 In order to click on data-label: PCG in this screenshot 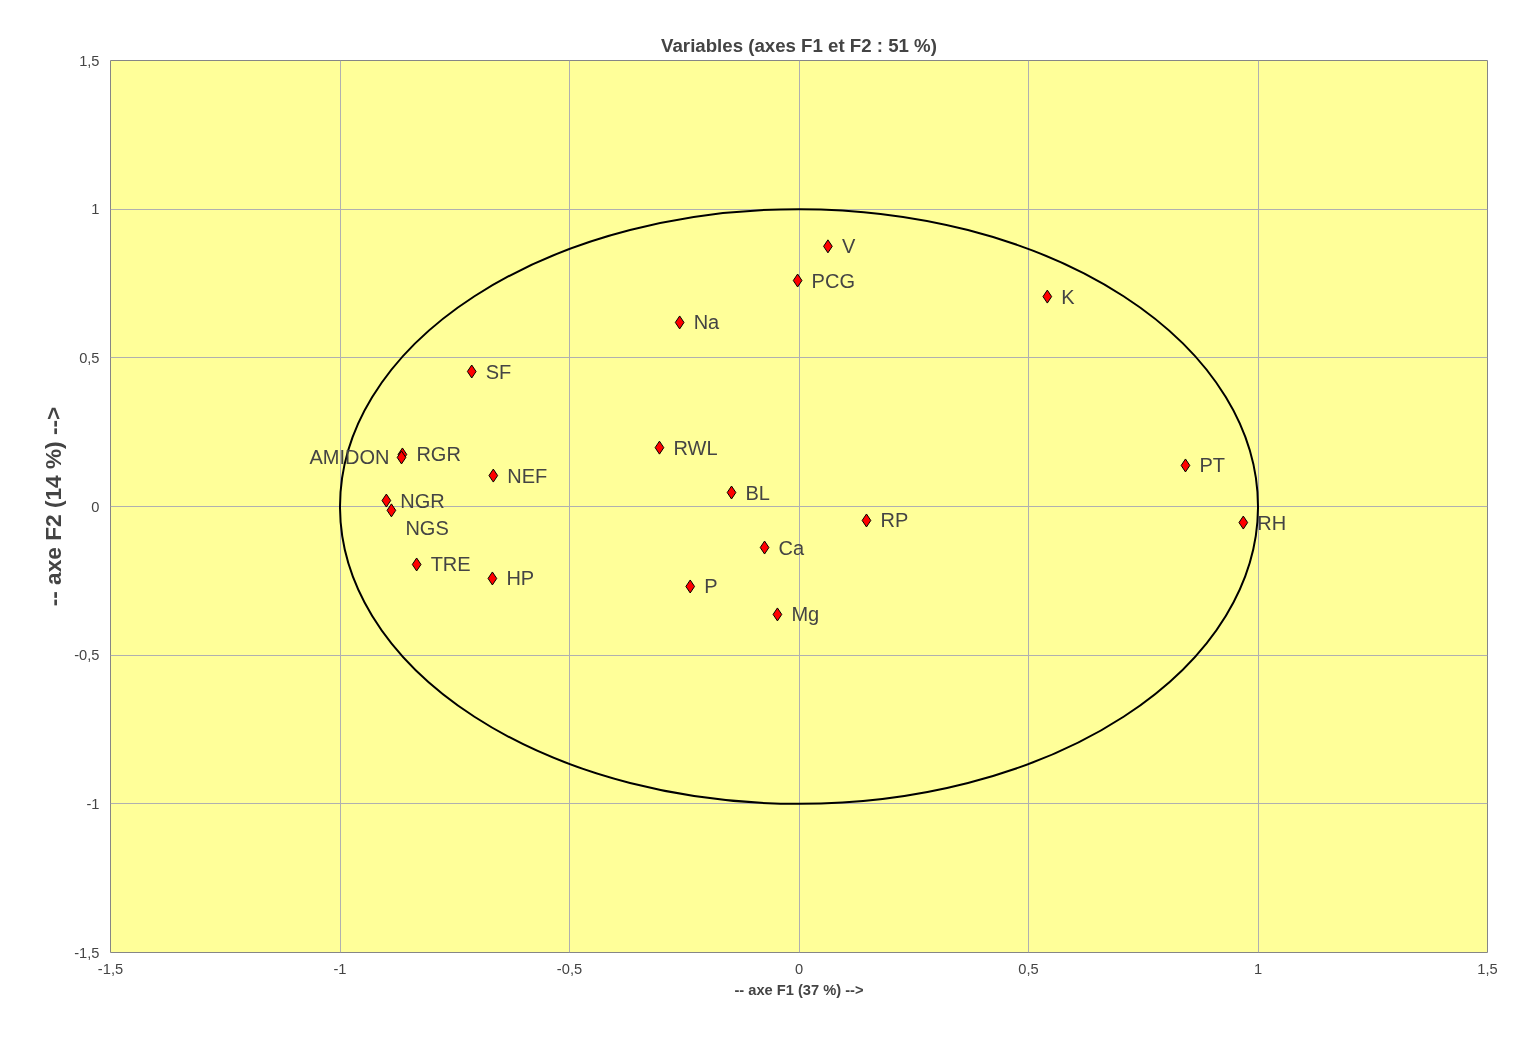, I will do `click(833, 280)`.